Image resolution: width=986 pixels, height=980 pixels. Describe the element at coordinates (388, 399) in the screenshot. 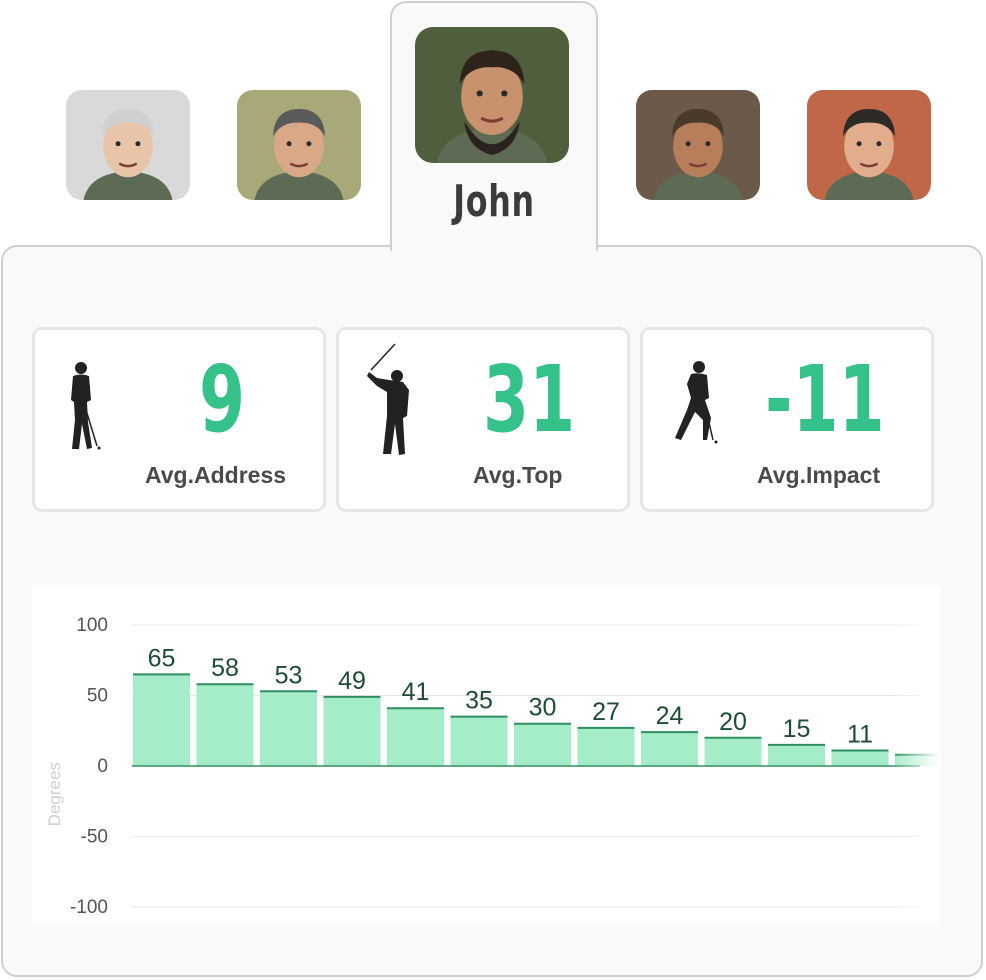

I see `golfer-top-icon` at that location.